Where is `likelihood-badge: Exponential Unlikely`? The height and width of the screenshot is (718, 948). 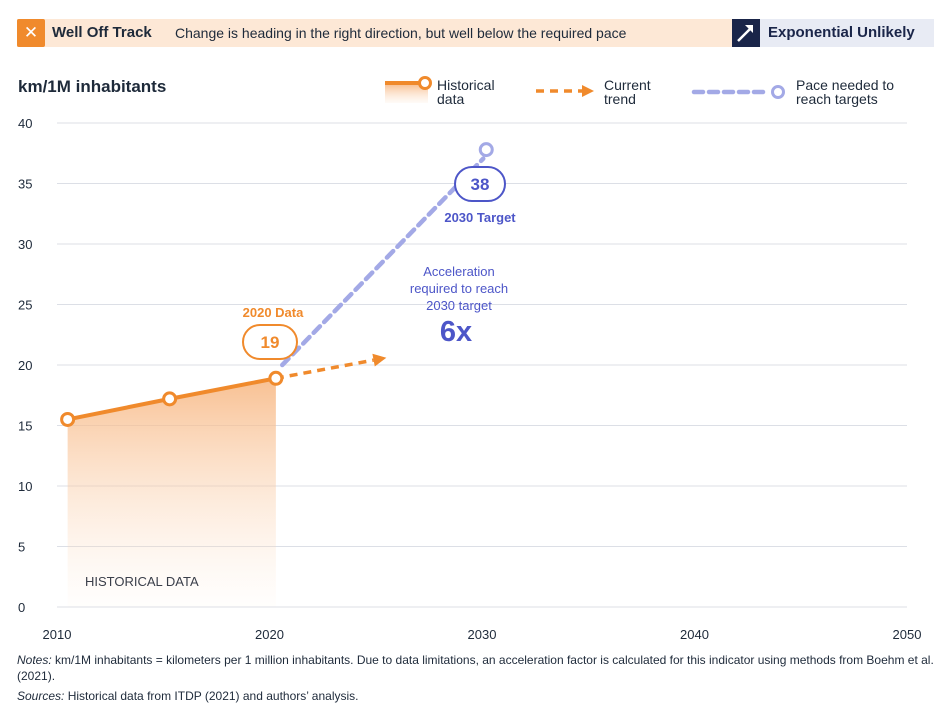
likelihood-badge: Exponential Unlikely is located at coordinates (833, 33).